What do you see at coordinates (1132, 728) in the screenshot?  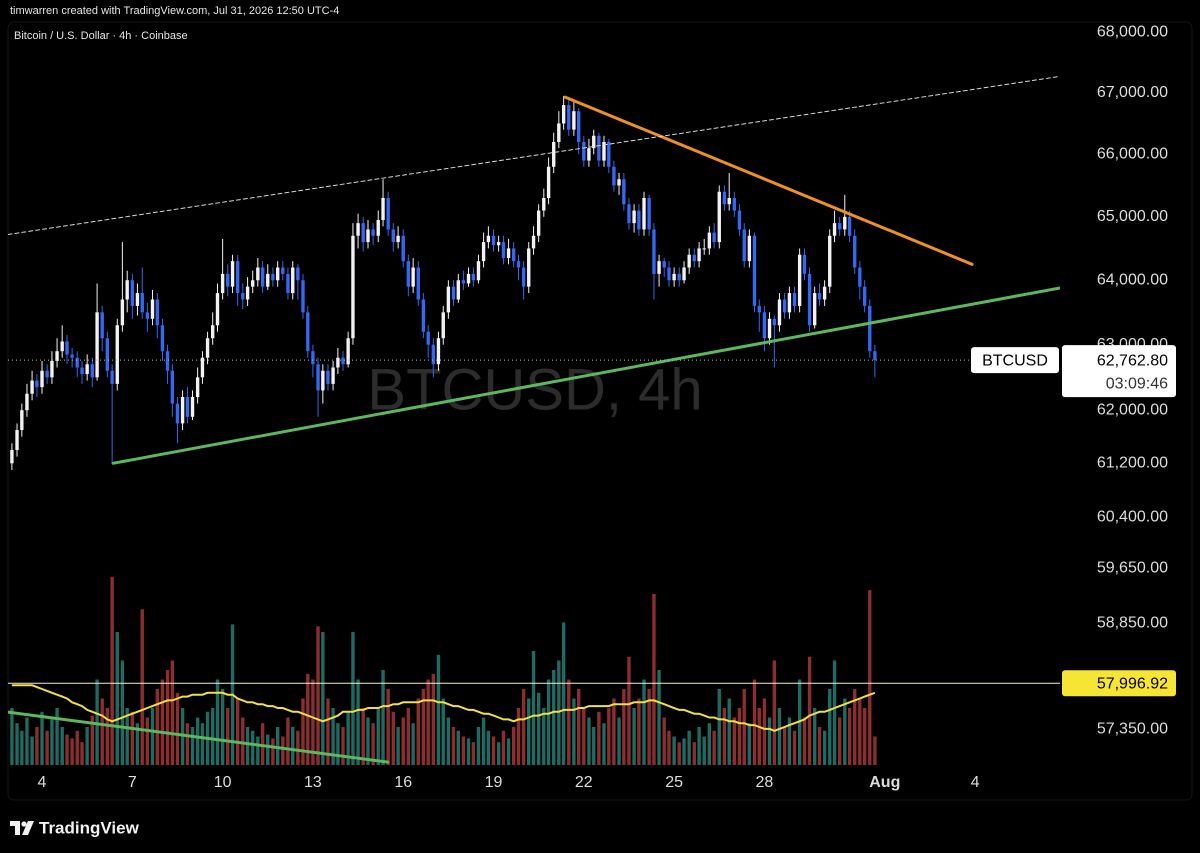 I see `y-tick-label: 57,350.00` at bounding box center [1132, 728].